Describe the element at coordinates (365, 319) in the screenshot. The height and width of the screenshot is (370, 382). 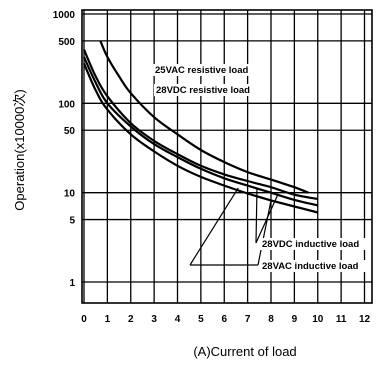
I see `x-tick-label: 12` at that location.